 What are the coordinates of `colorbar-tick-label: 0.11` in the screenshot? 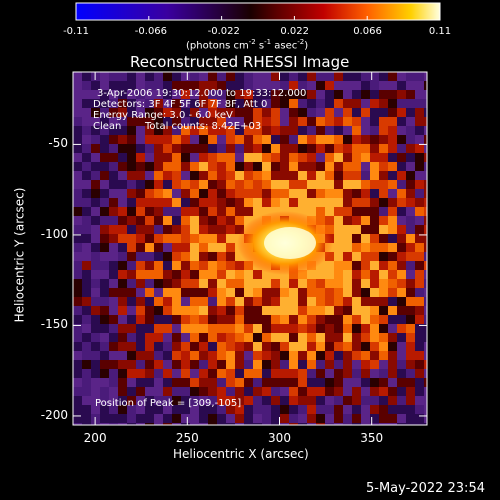 It's located at (440, 31).